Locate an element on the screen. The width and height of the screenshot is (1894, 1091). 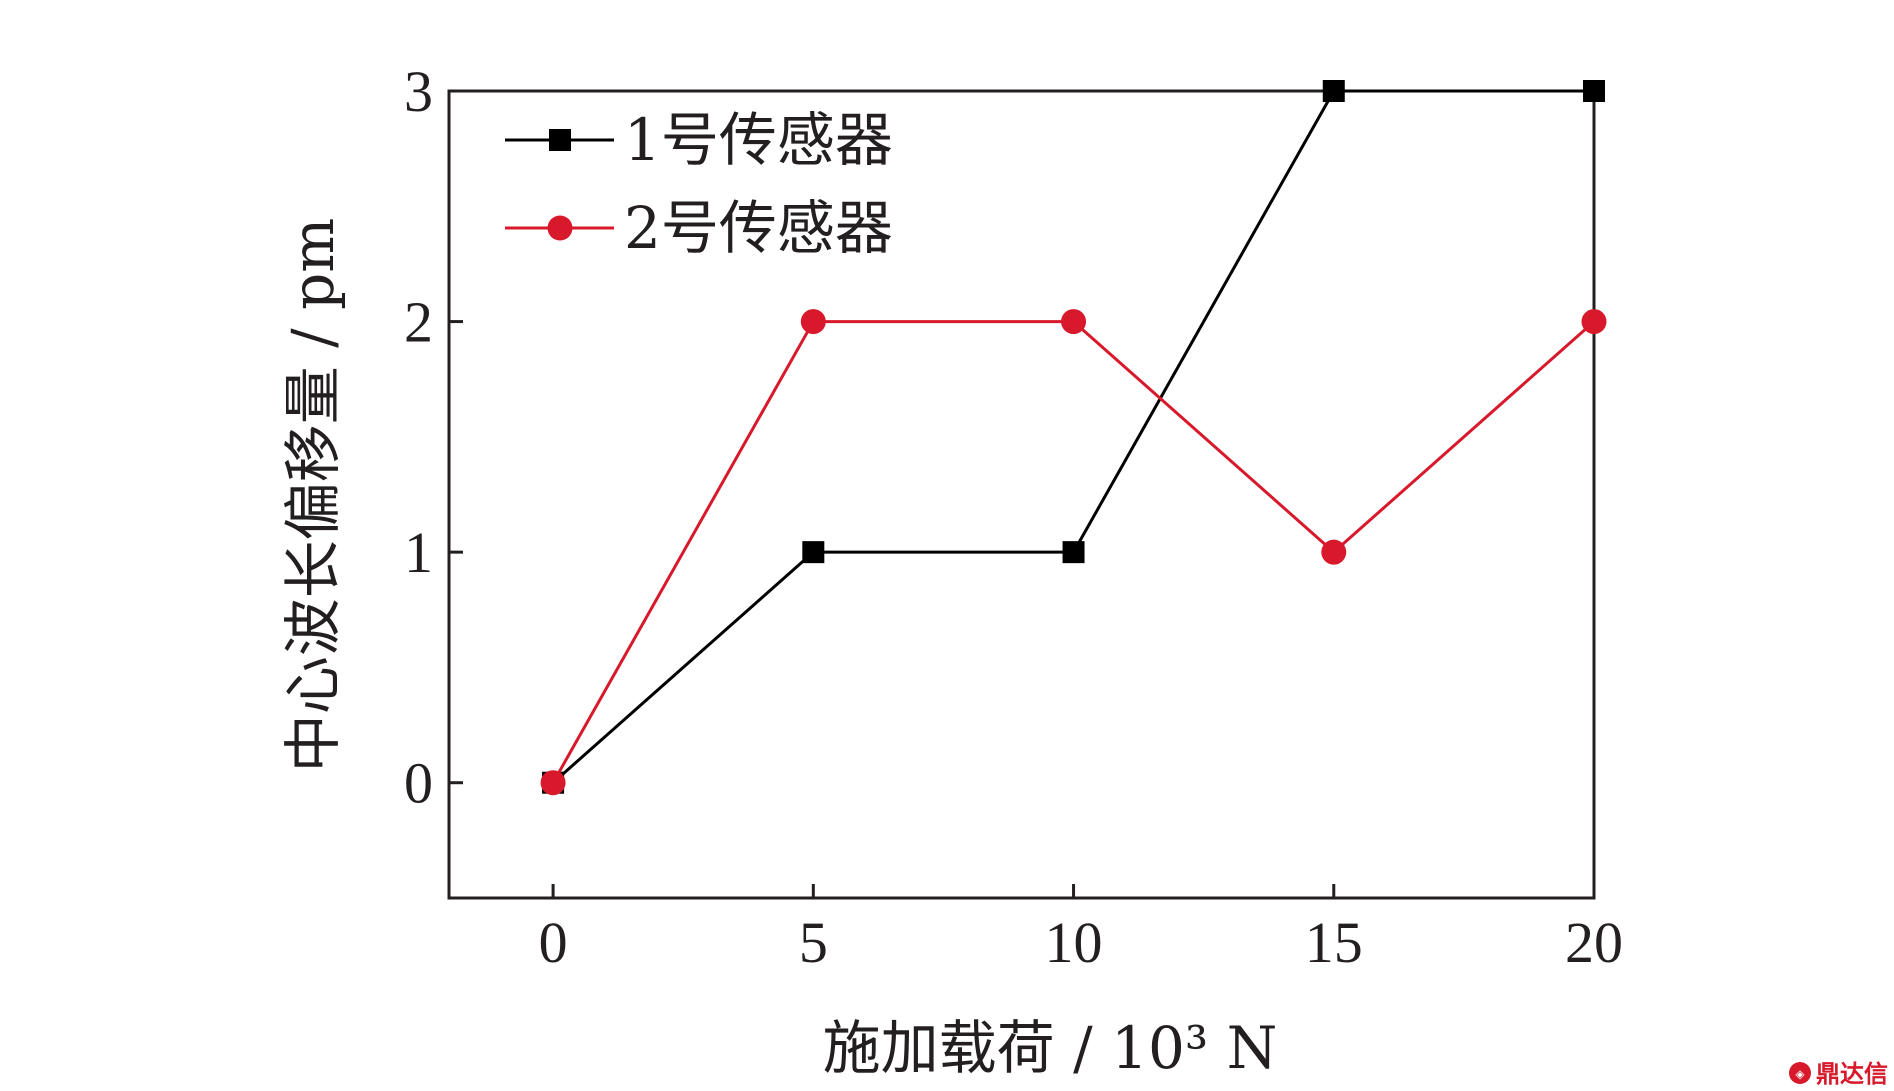
y-tick-label: 2 is located at coordinates (418, 322).